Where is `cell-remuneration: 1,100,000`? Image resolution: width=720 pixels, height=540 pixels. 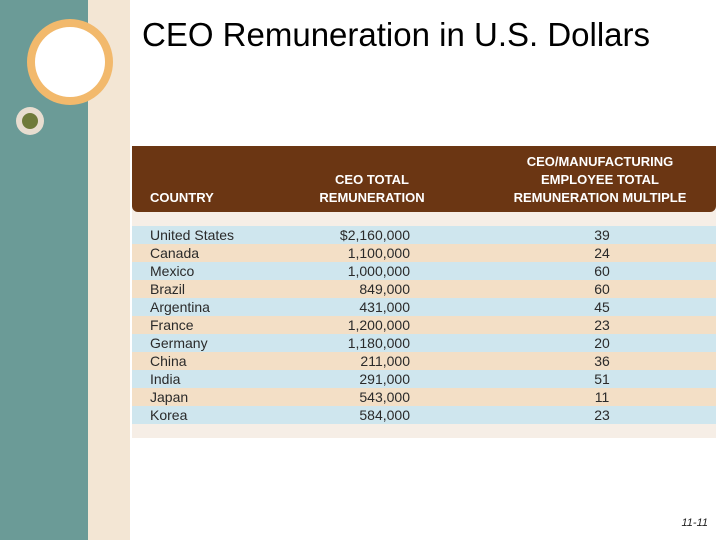 cell-remuneration: 1,100,000 is located at coordinates (378, 253).